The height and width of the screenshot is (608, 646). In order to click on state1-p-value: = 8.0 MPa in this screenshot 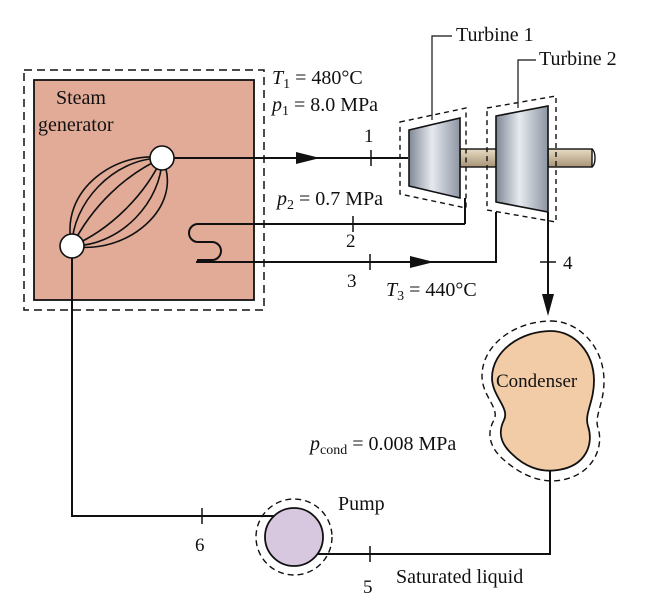, I will do `click(334, 105)`.